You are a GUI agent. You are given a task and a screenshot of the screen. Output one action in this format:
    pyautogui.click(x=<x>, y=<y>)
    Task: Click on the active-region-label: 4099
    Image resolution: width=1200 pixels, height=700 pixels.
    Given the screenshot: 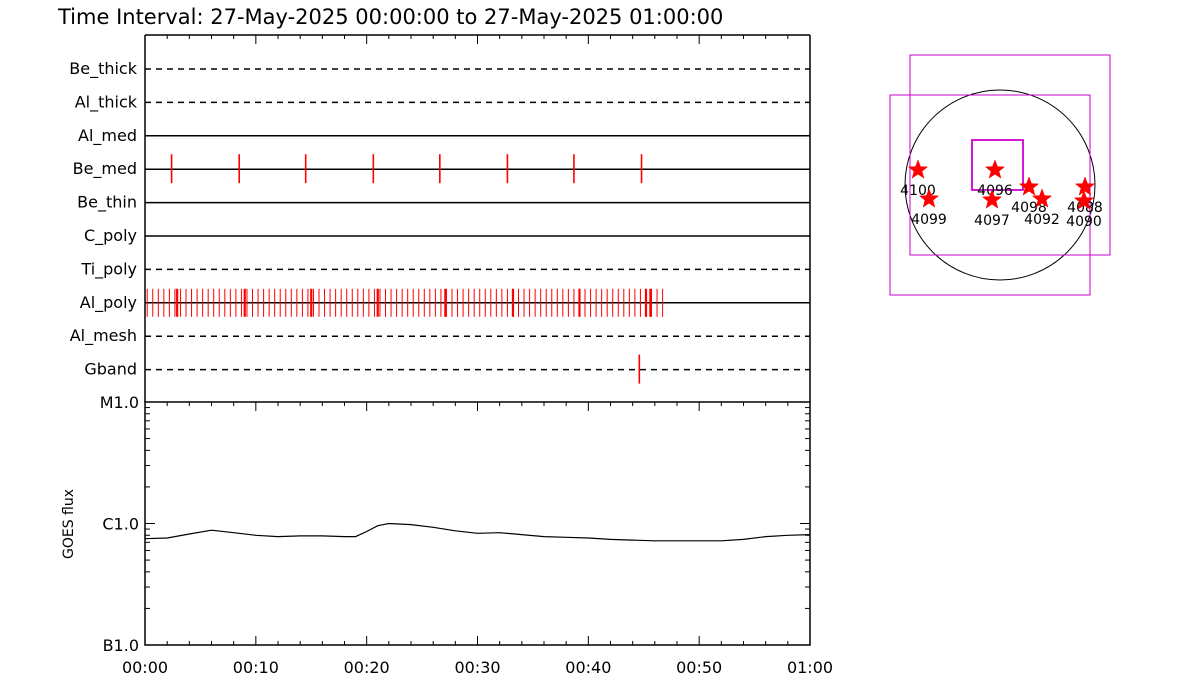 What is the action you would take?
    pyautogui.click(x=929, y=220)
    